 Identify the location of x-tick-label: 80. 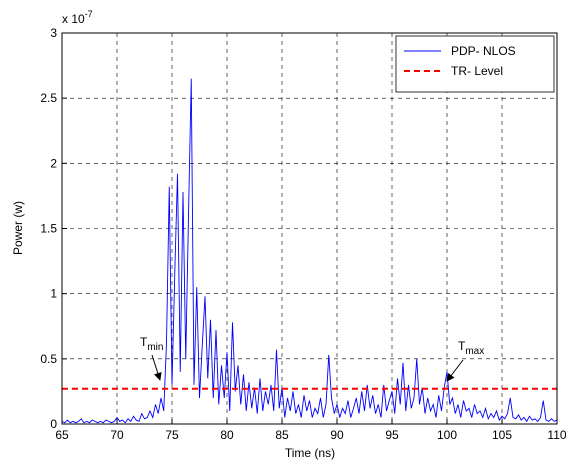
(227, 435).